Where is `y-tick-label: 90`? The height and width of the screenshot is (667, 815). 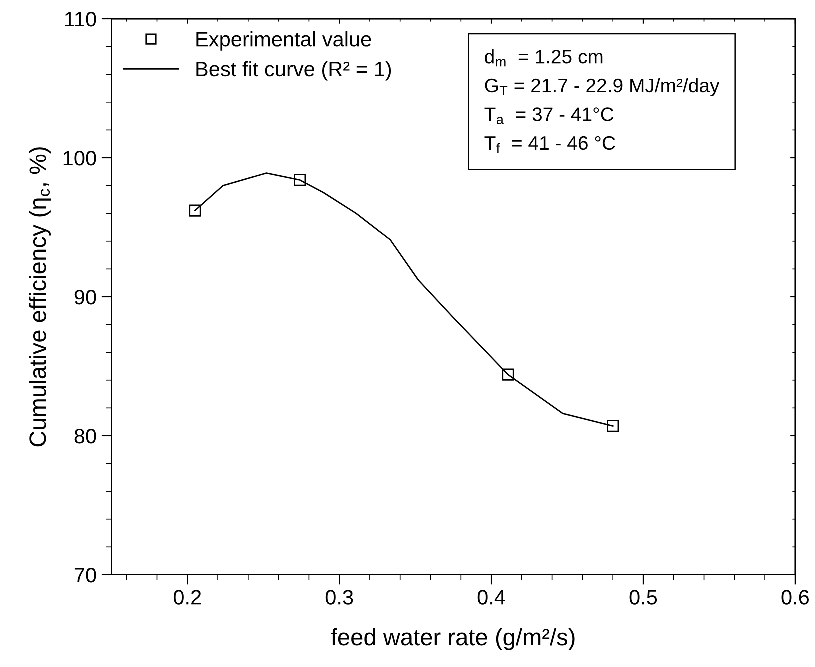
y-tick-label: 90 is located at coordinates (85, 297).